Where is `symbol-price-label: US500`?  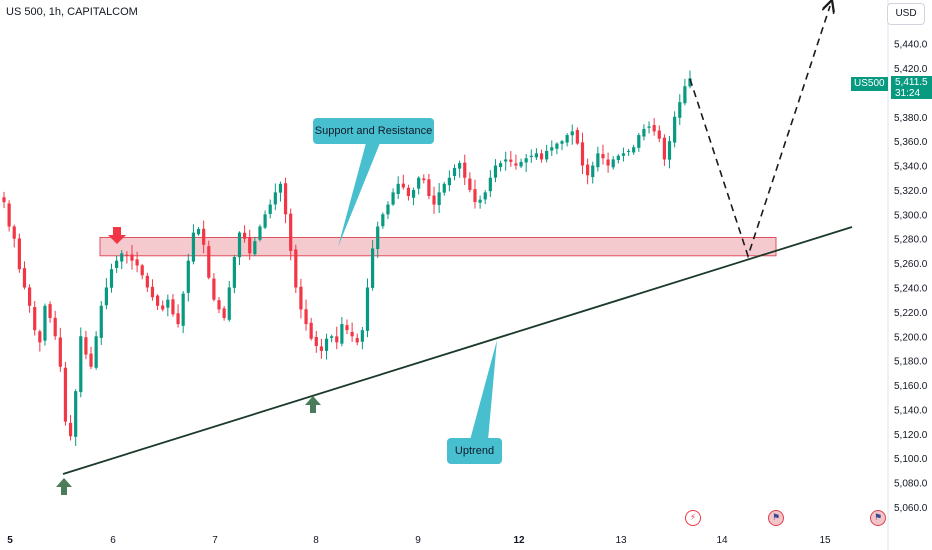 symbol-price-label: US500 is located at coordinates (869, 84).